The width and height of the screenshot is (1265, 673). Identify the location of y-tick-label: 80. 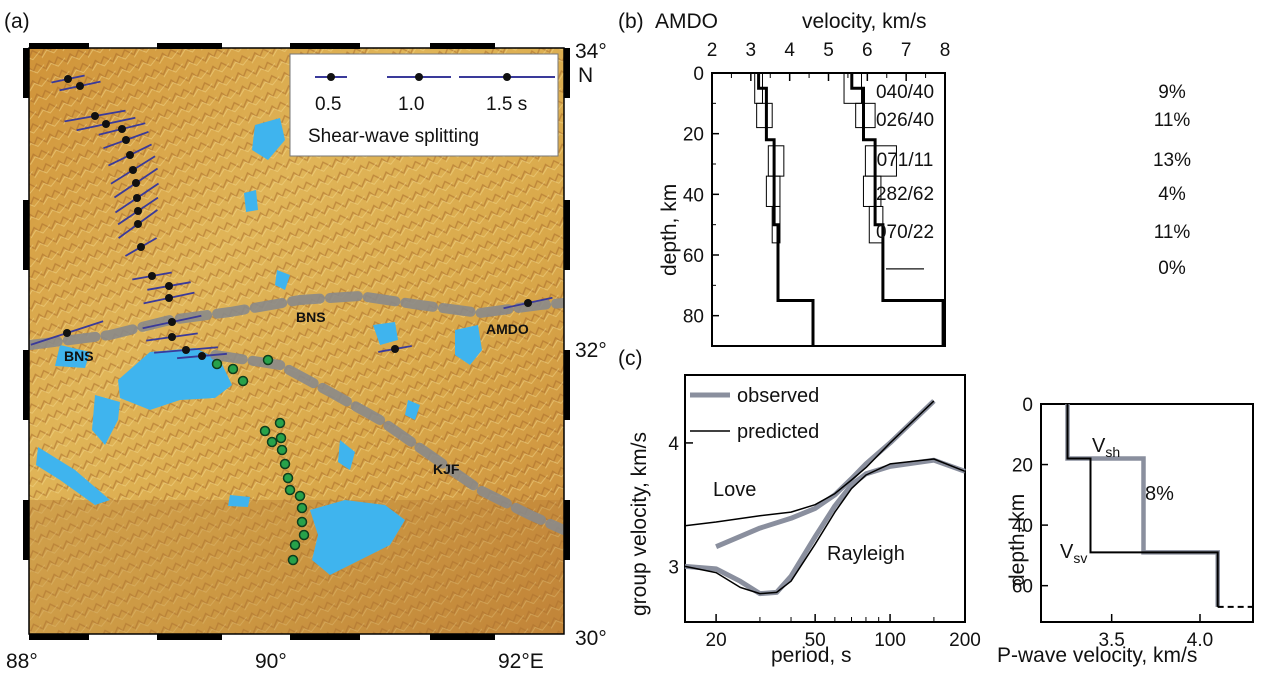
(693, 317).